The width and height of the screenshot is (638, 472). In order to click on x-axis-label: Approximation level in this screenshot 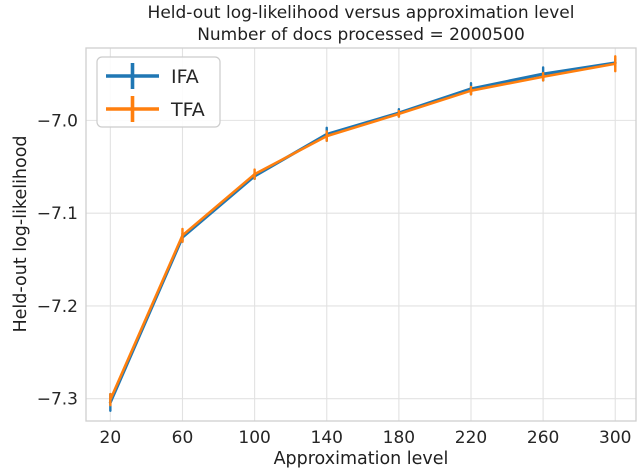, I will do `click(361, 459)`.